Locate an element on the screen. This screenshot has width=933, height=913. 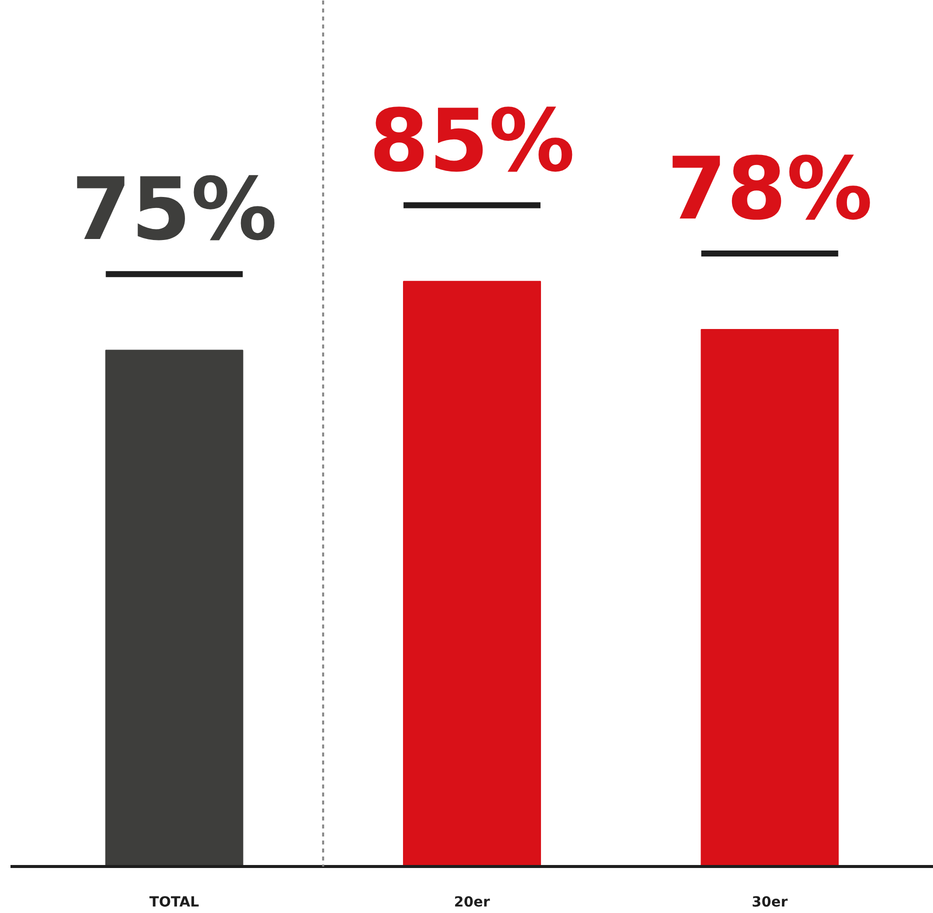
data-label: 85% is located at coordinates (472, 141).